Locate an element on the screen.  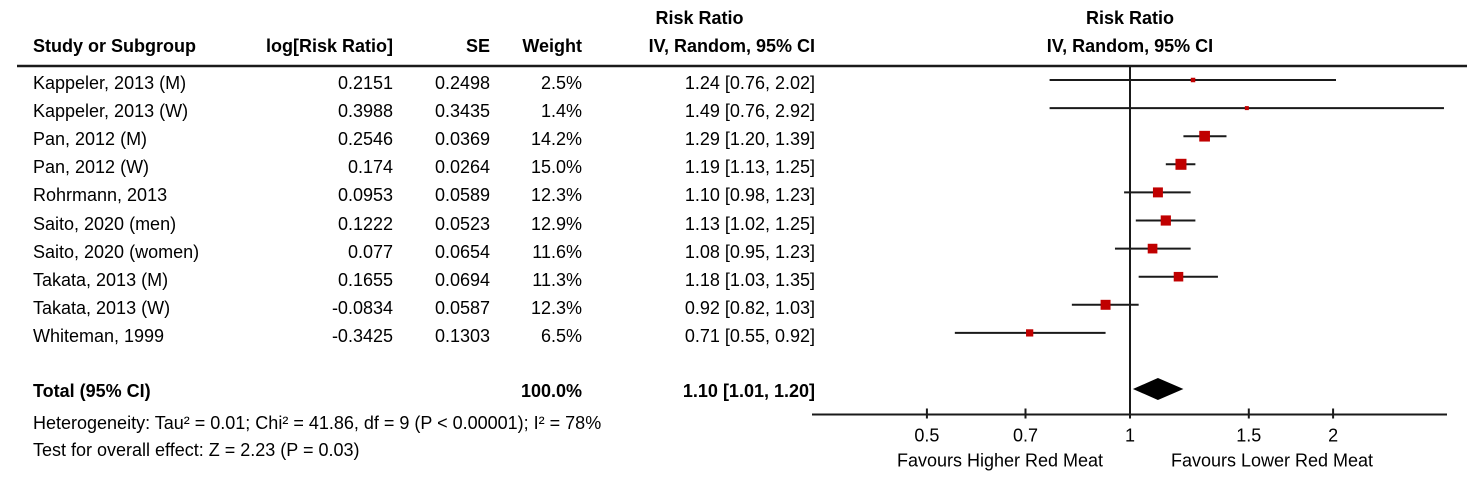
total-row-ci: 1.10 [1.01, 1.20] is located at coordinates (748, 391).